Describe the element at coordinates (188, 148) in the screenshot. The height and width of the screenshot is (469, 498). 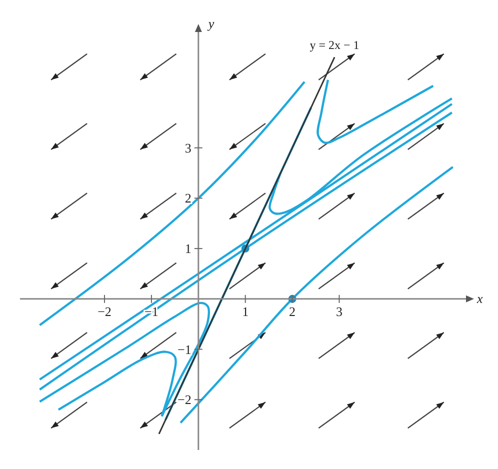
I see `y-tick-label: 3` at that location.